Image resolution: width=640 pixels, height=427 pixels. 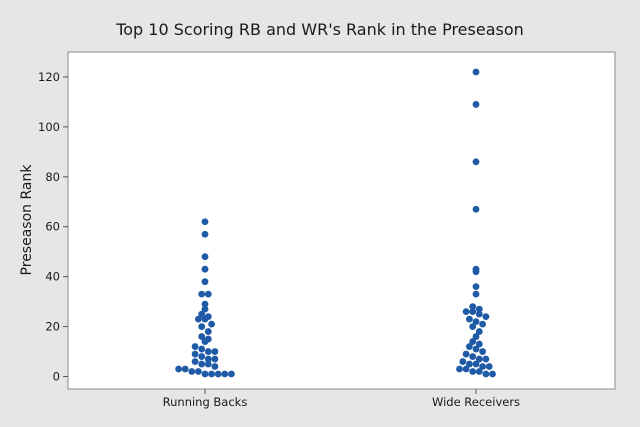 I want to click on x-category-label: Wide Receivers, so click(x=476, y=402).